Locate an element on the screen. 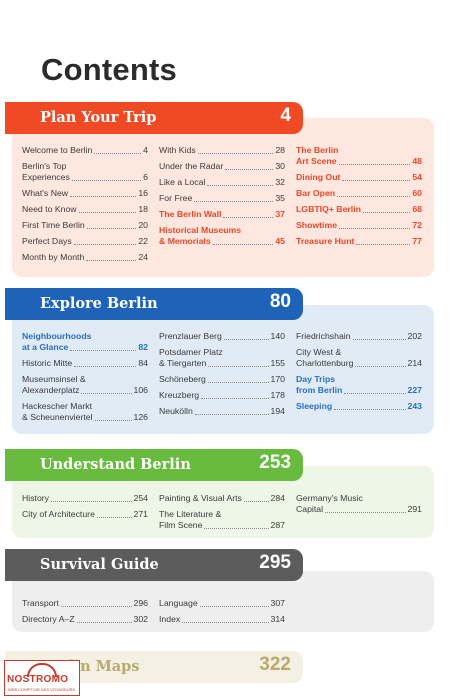 Image resolution: width=454 pixels, height=700 pixels. toc-entry: Index 314 is located at coordinates (222, 619).